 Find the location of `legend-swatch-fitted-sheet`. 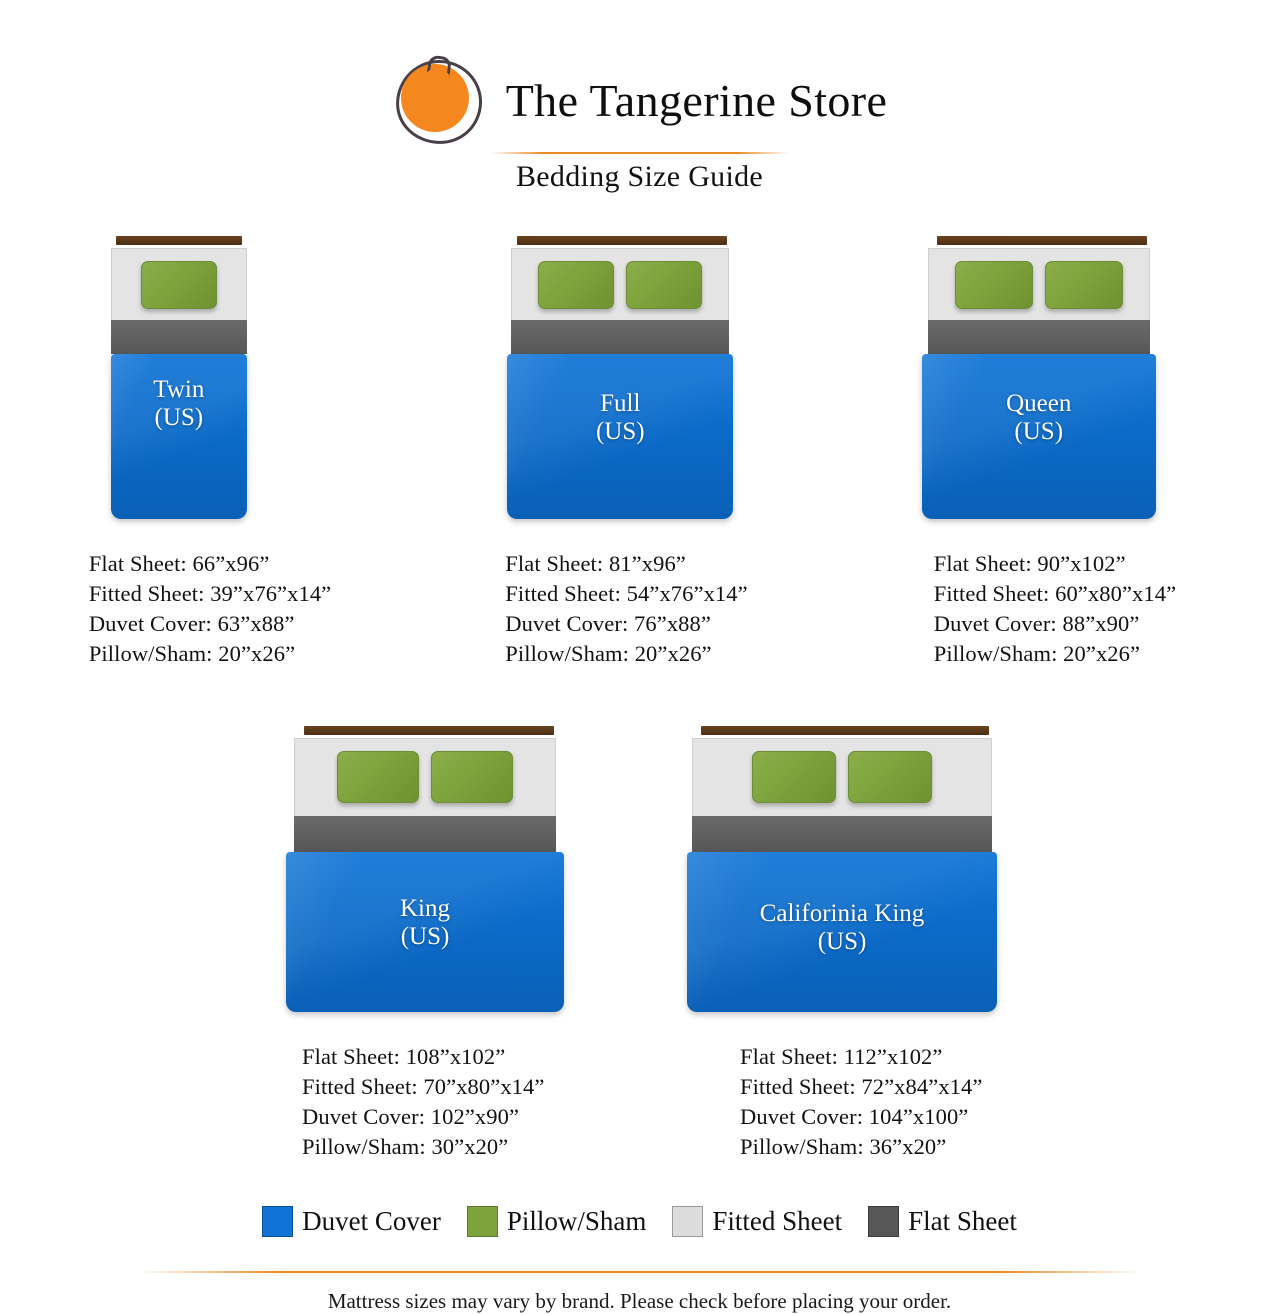

legend-swatch-fitted-sheet is located at coordinates (688, 1222).